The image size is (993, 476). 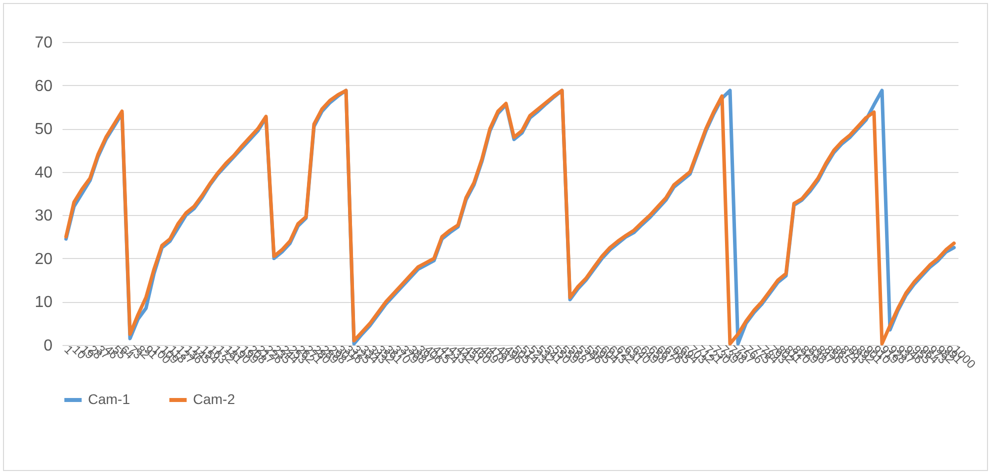 I want to click on y-tick-label: 30, so click(x=43, y=216).